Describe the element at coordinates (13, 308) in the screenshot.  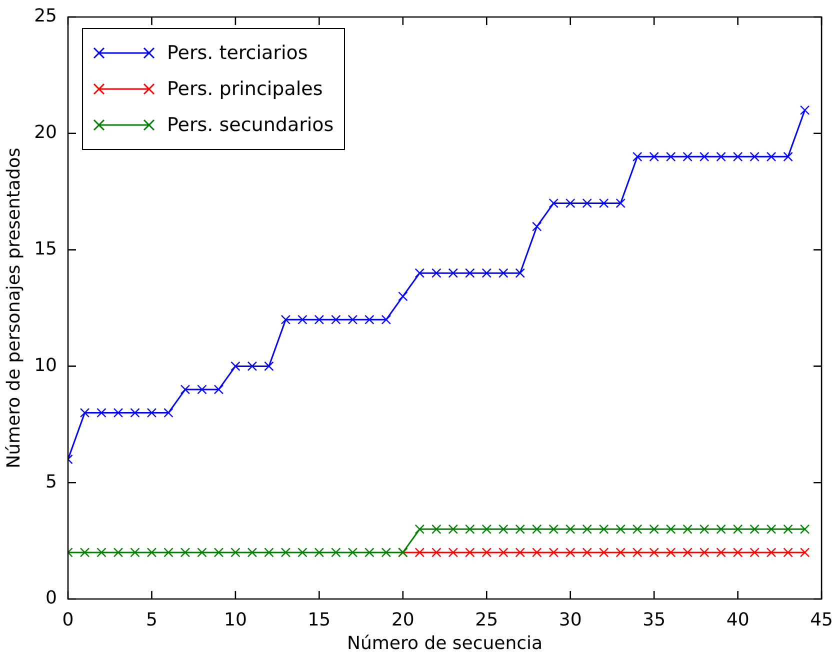
I see `y-axis-title: Número de personajes presentados` at that location.